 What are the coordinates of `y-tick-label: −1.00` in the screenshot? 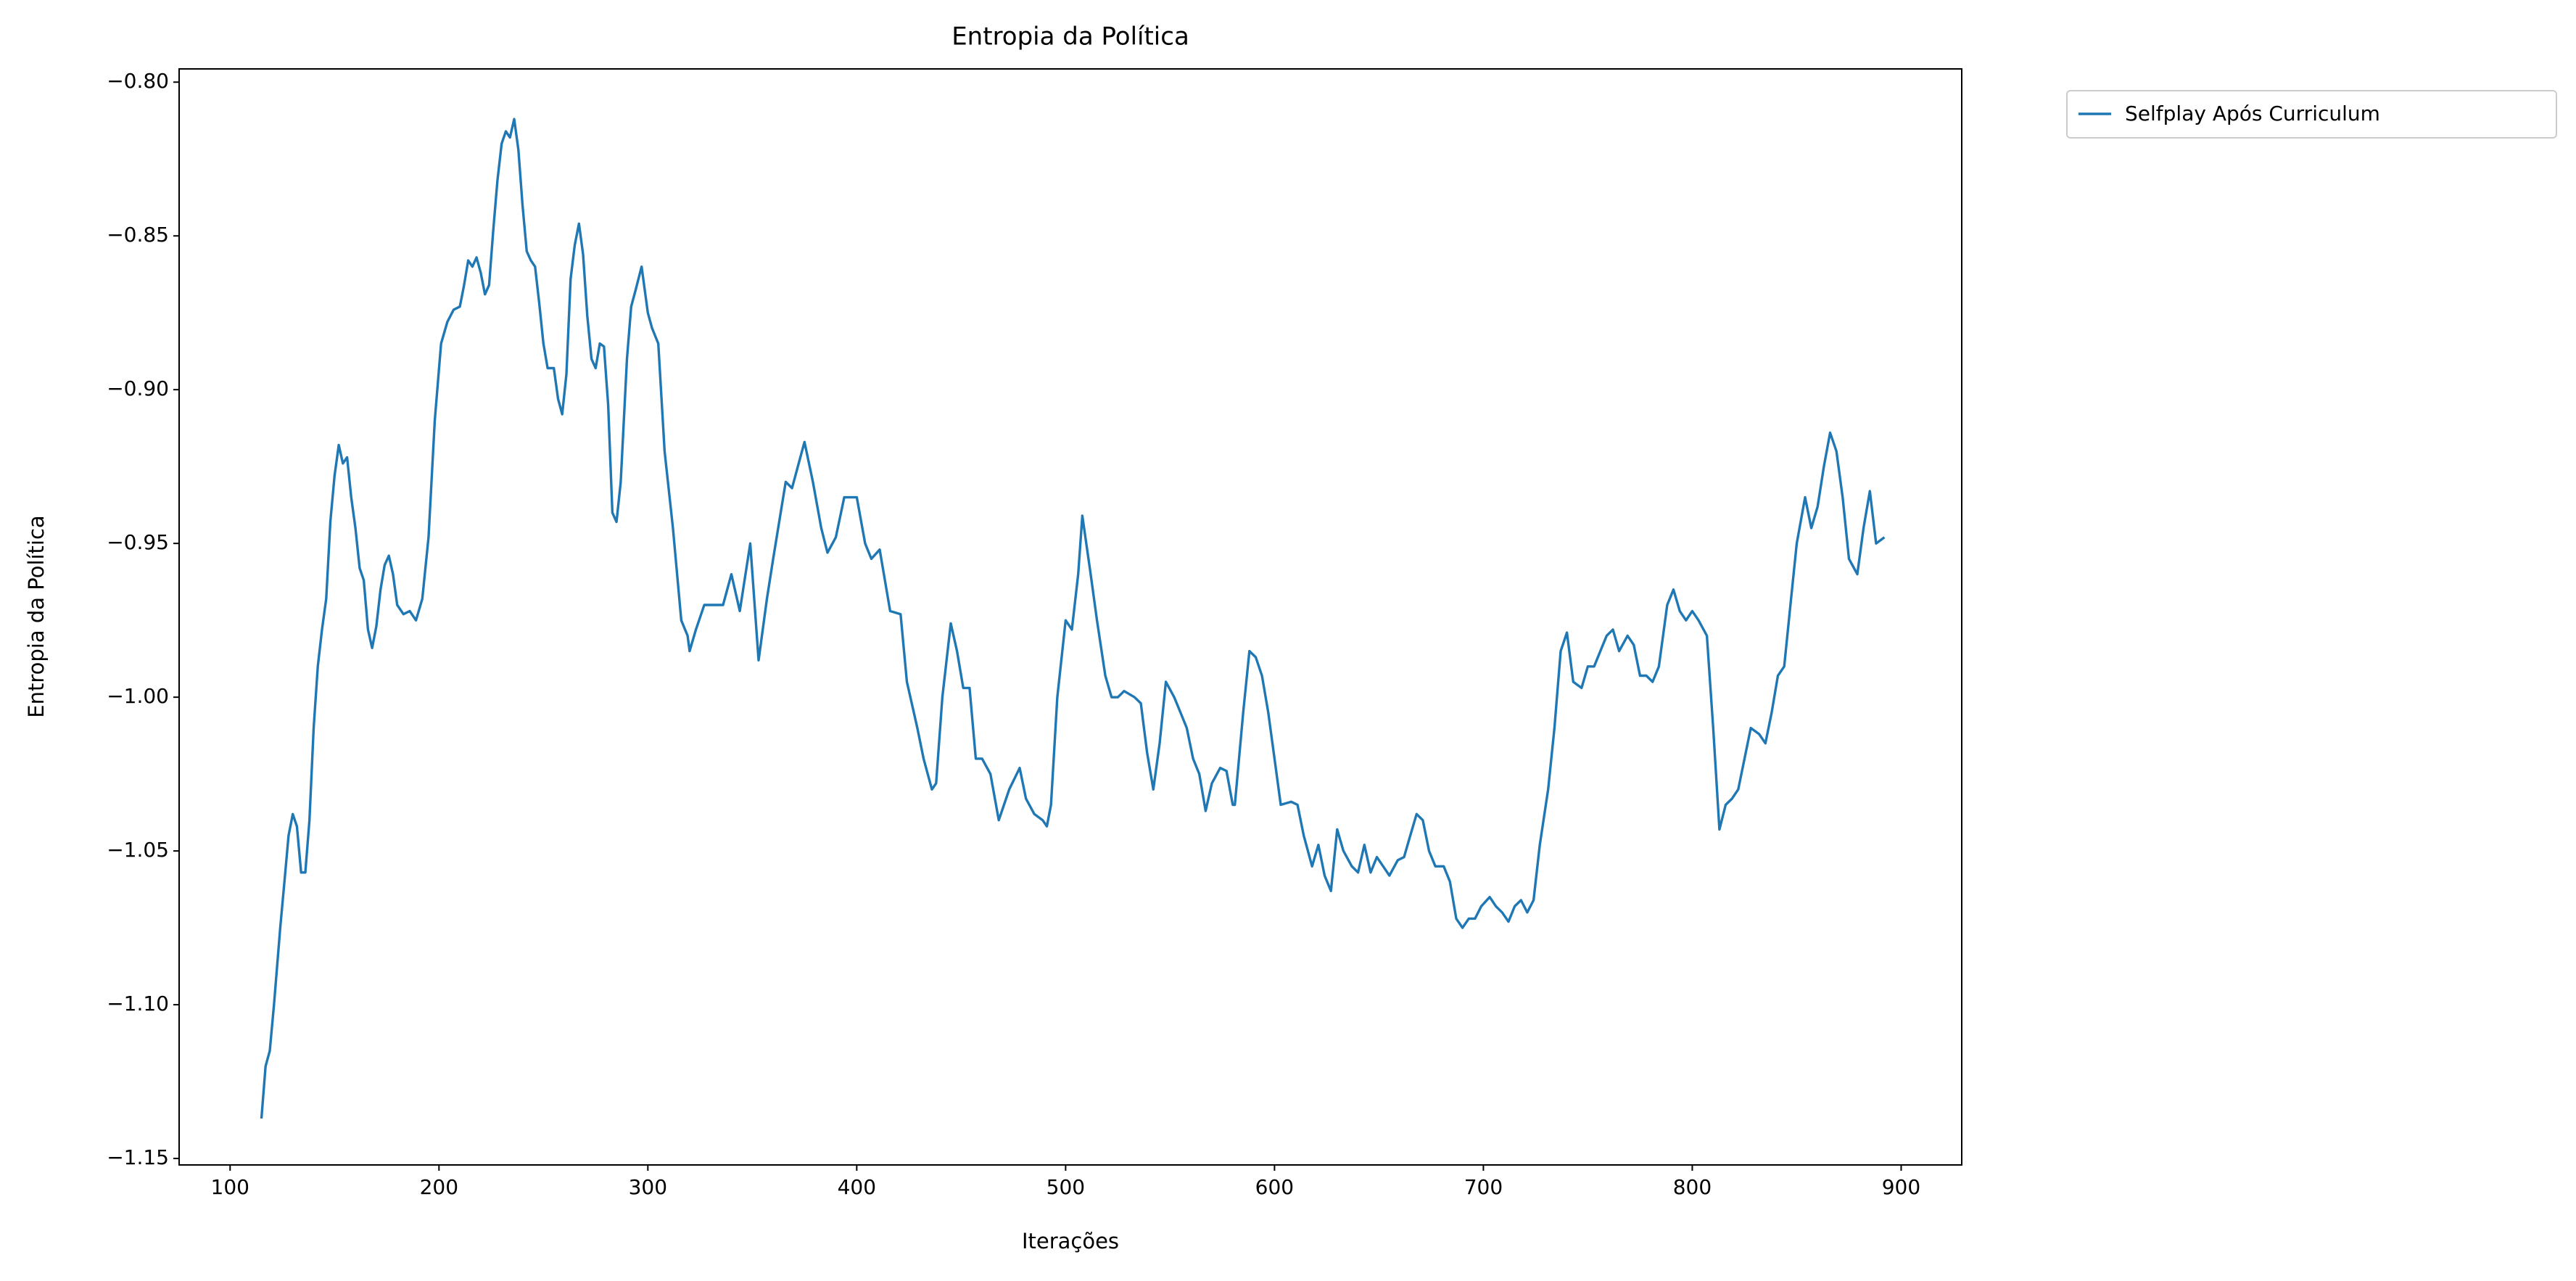 It's located at (138, 696).